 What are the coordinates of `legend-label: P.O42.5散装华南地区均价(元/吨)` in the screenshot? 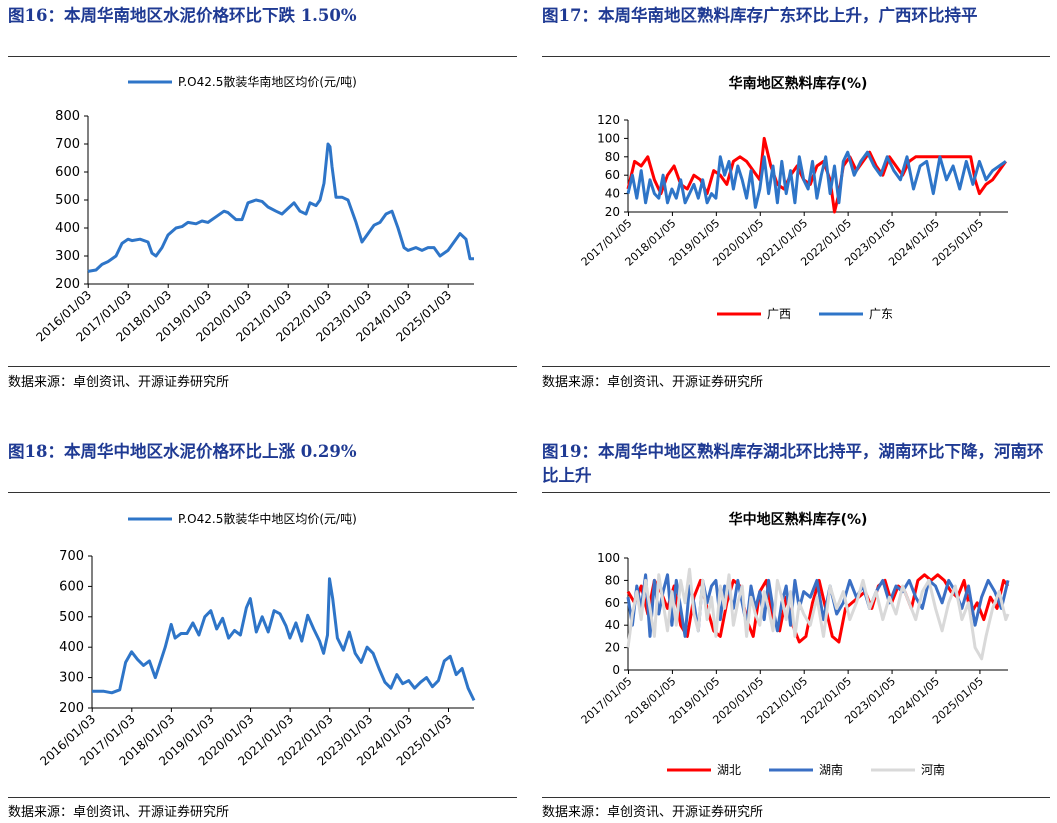 It's located at (267, 81).